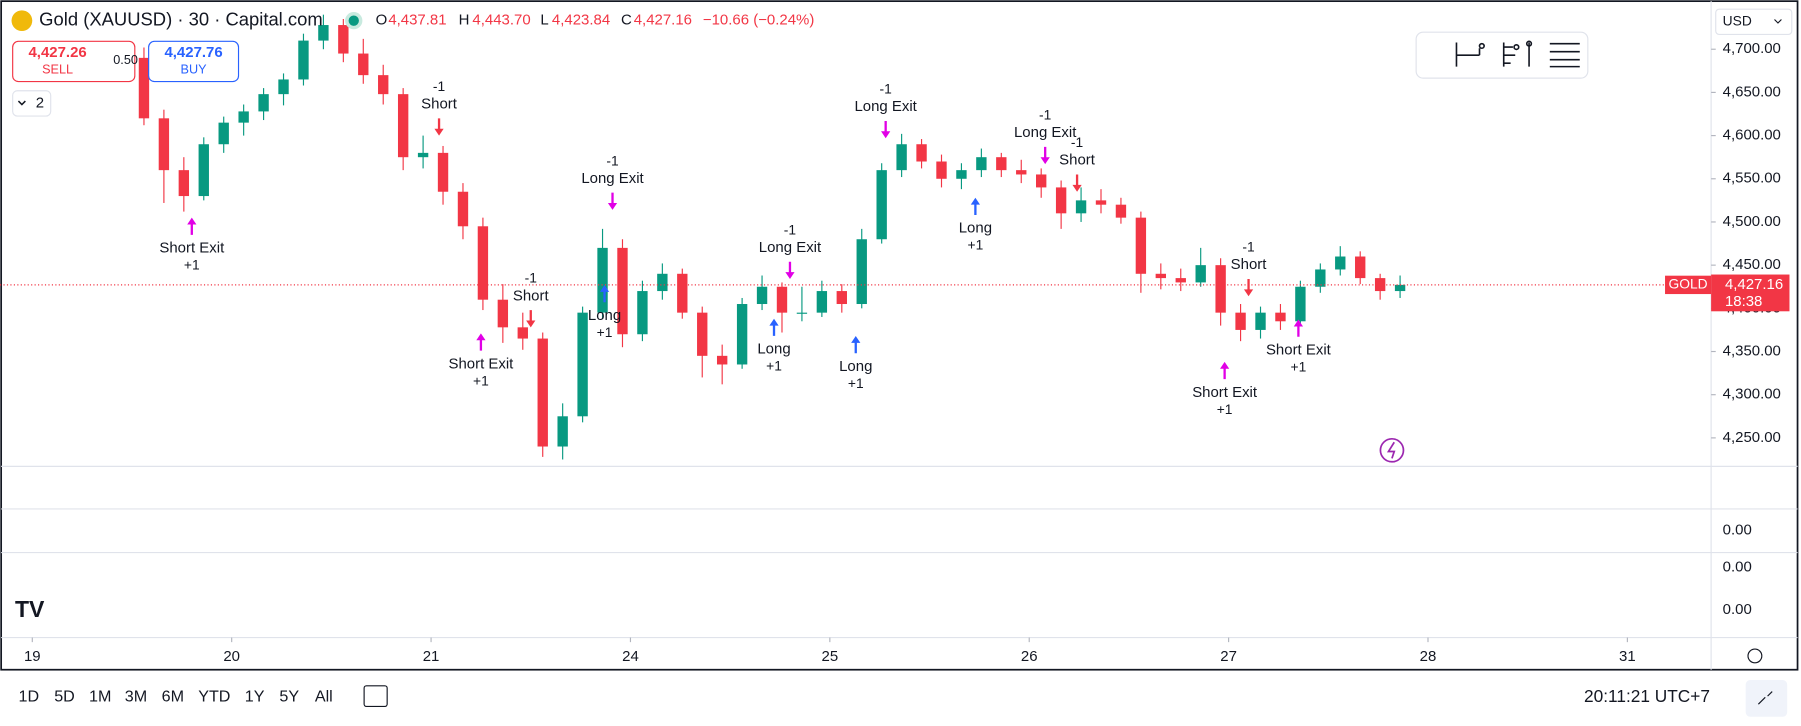  I want to click on currency: USD, so click(1737, 20).